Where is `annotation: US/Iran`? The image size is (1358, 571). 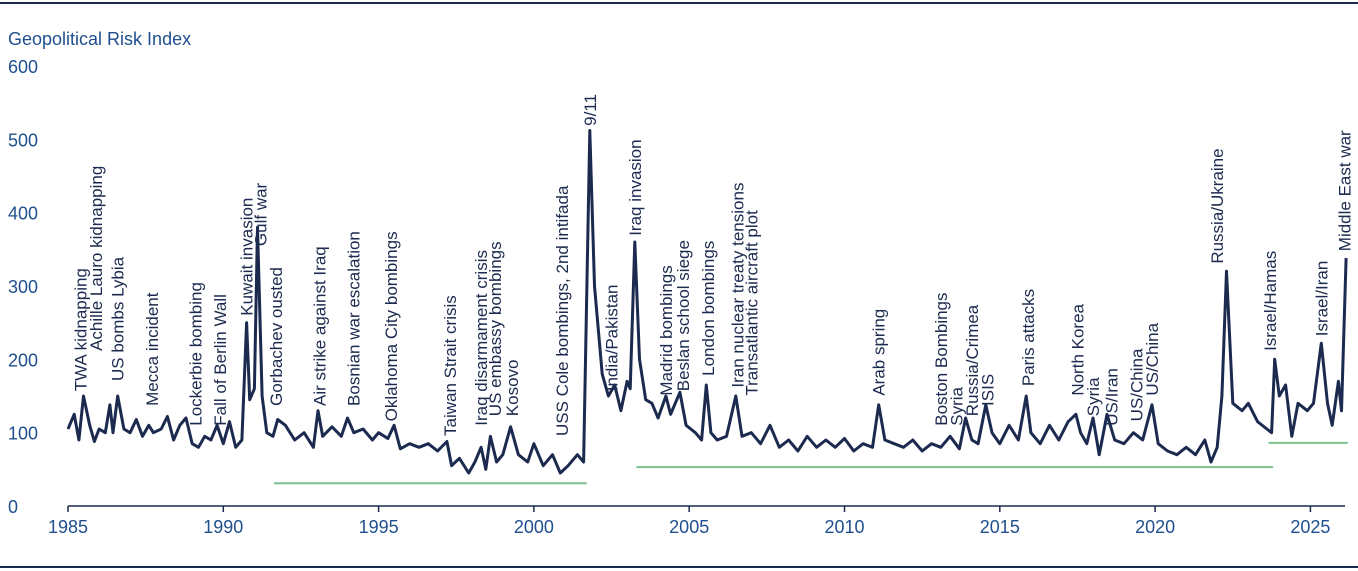
annotation: US/Iran is located at coordinates (1112, 397).